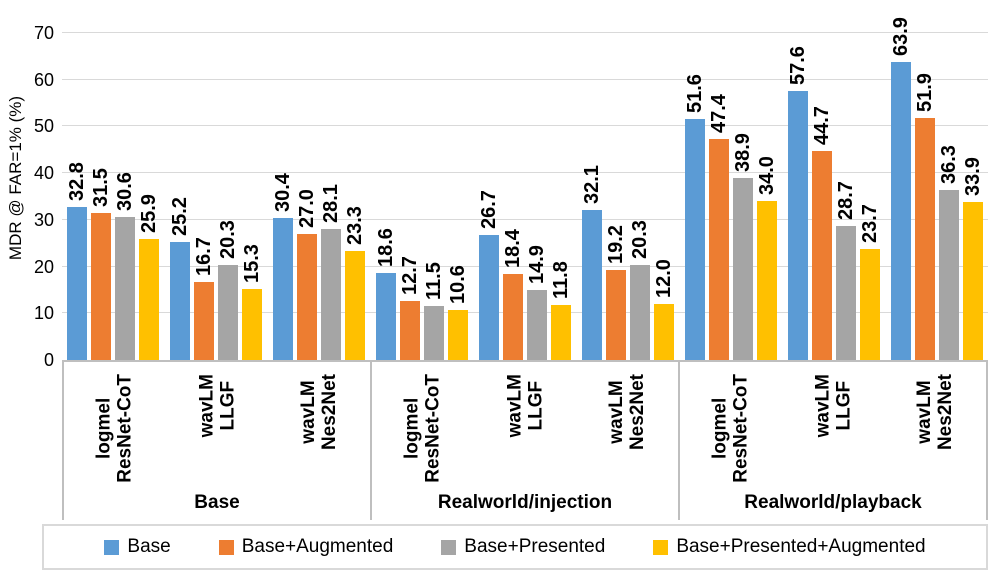 The width and height of the screenshot is (997, 575). I want to click on bar-value-label: 63.9, so click(900, 36).